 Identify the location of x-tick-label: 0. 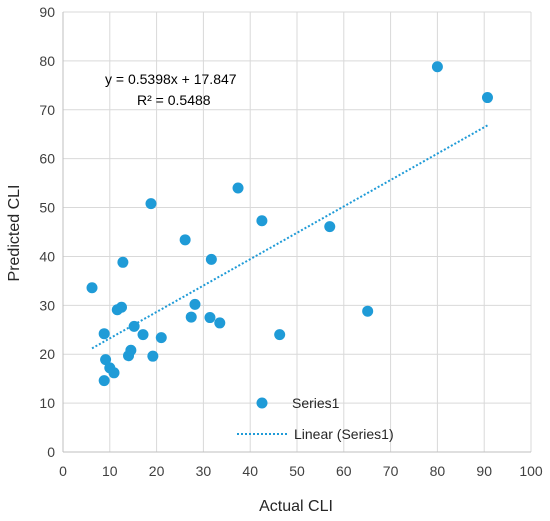
(63, 471).